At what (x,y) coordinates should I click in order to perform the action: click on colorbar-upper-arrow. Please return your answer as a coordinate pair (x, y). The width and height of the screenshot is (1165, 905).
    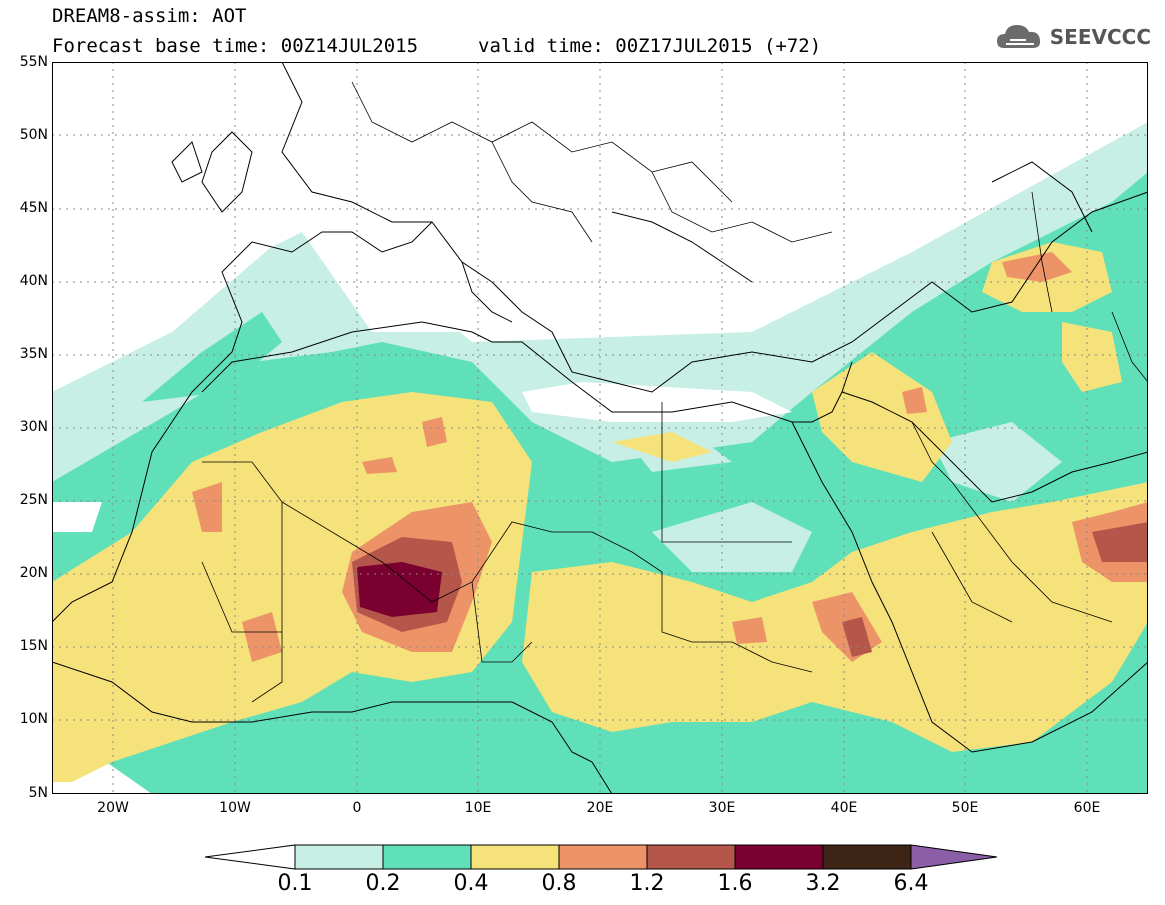
    Looking at the image, I should click on (954, 857).